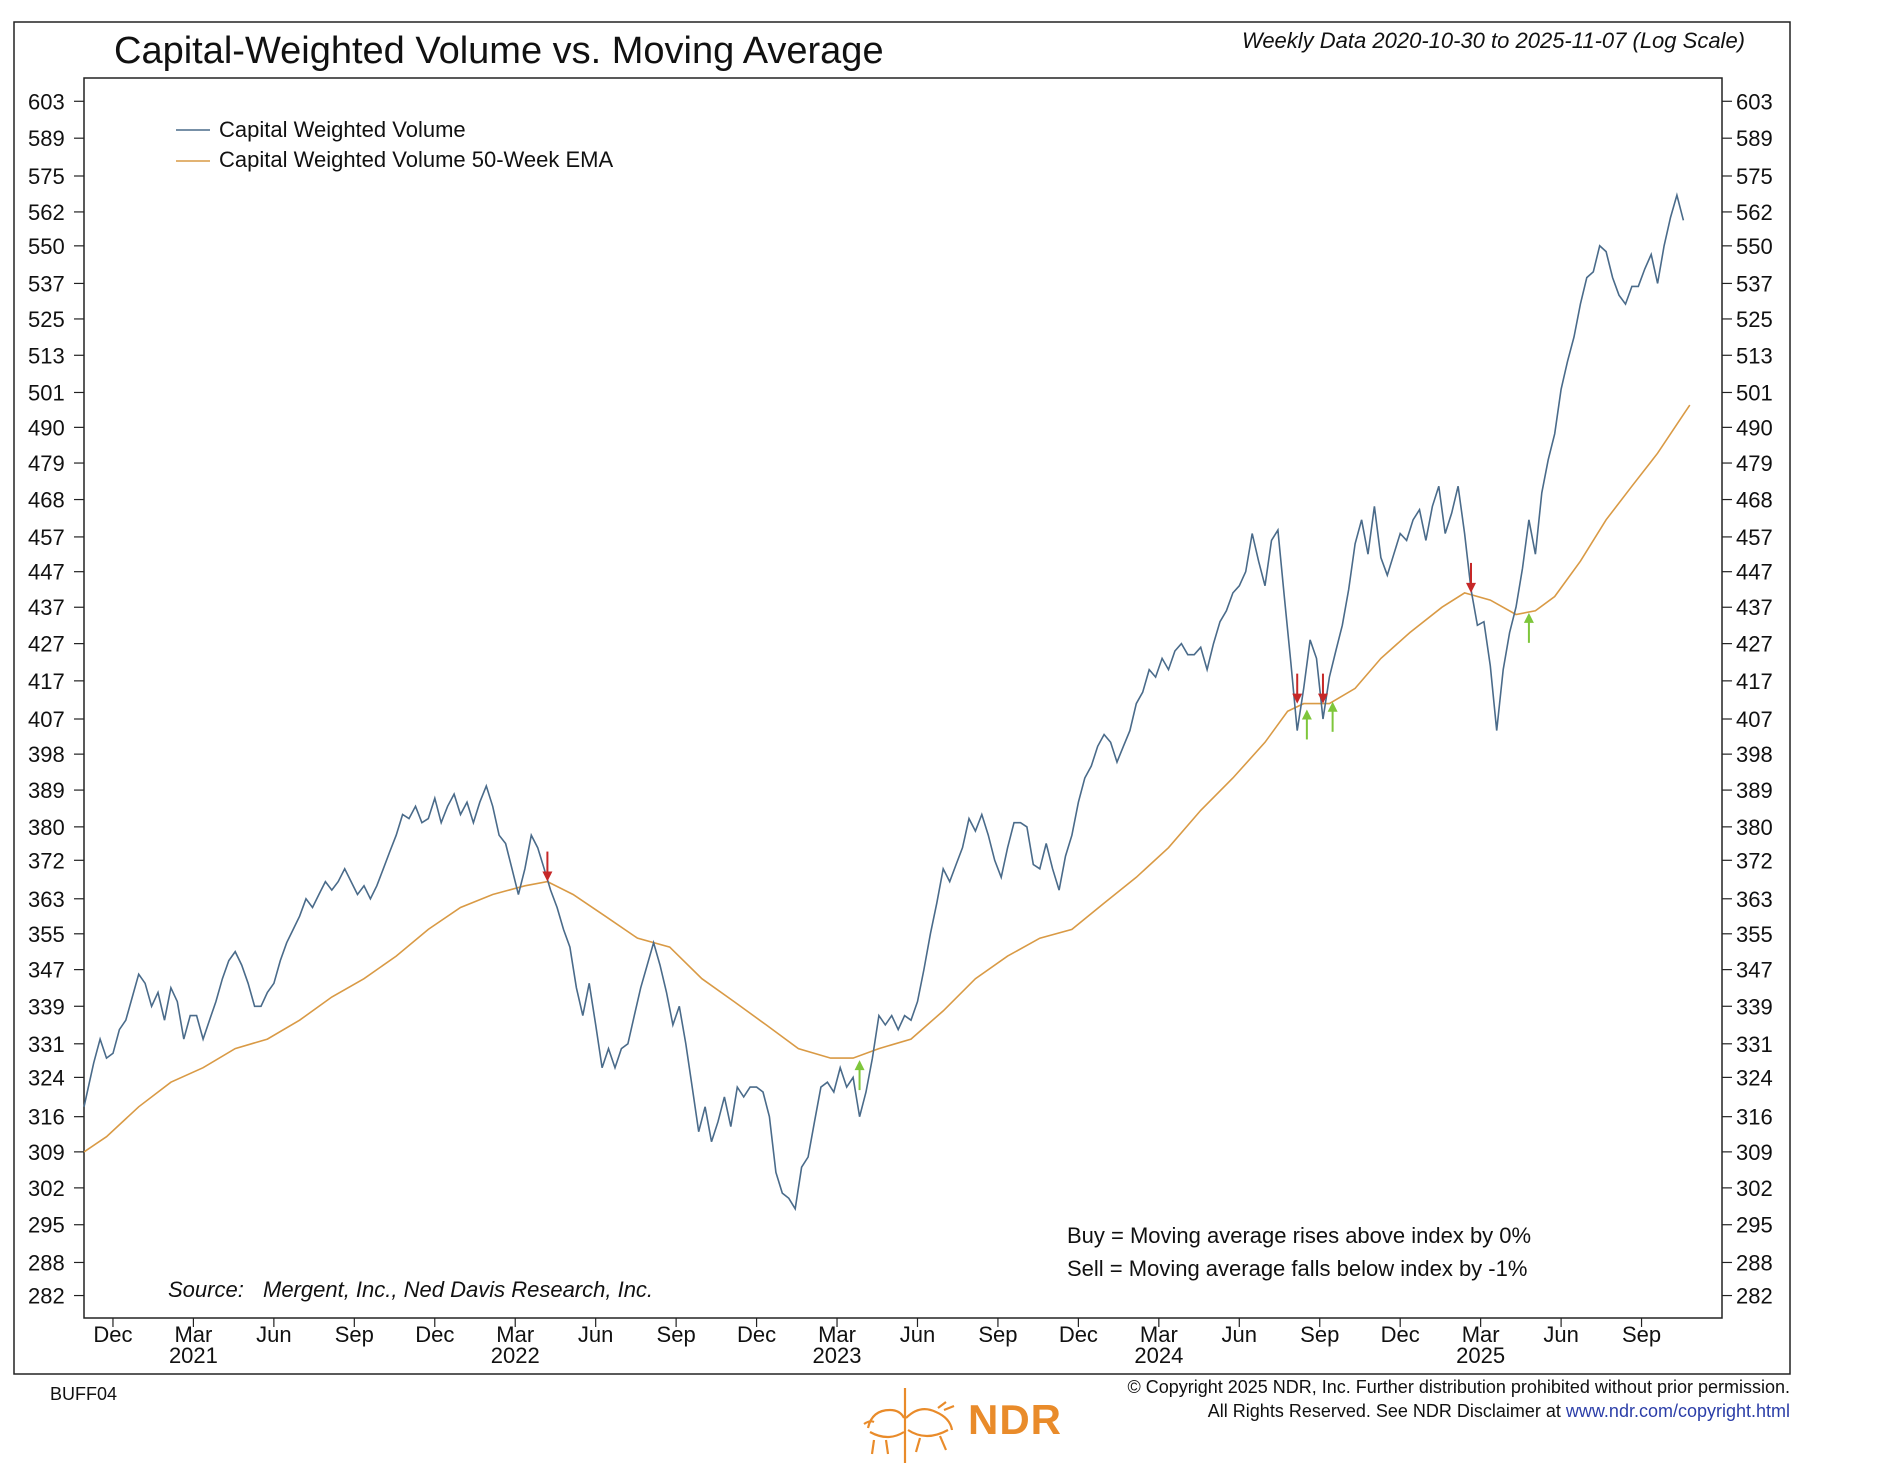 The height and width of the screenshot is (1478, 1895). Describe the element at coordinates (1754, 246) in the screenshot. I see `y-tick-label-right: 550` at that location.